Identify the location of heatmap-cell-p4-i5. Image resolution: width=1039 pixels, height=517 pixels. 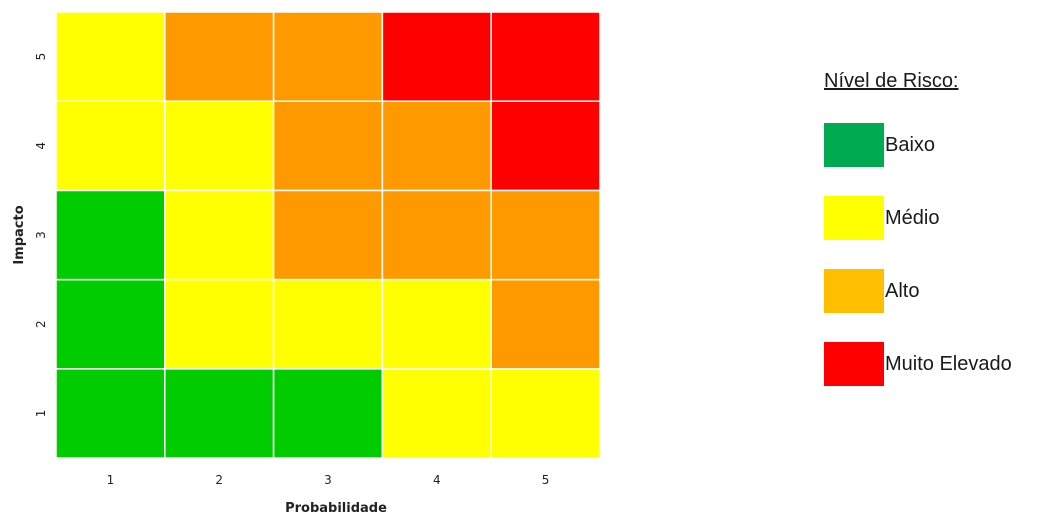
(436, 56).